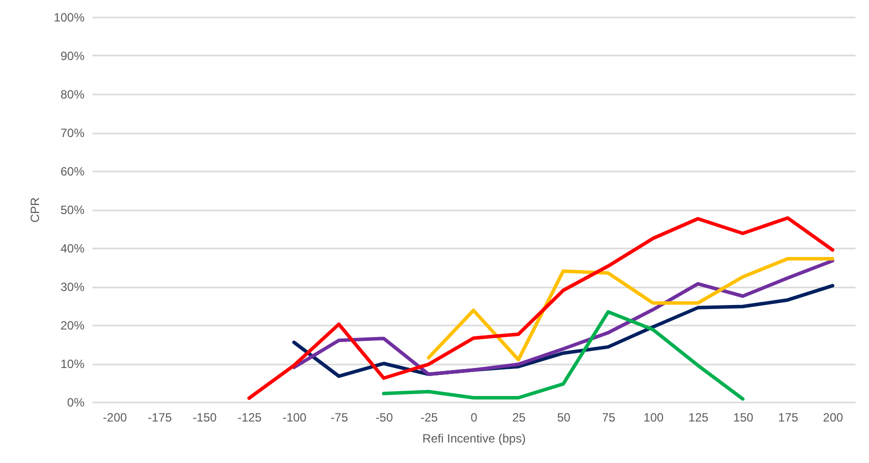 The height and width of the screenshot is (463, 869). Describe the element at coordinates (788, 417) in the screenshot. I see `x-tick-label: 175` at that location.